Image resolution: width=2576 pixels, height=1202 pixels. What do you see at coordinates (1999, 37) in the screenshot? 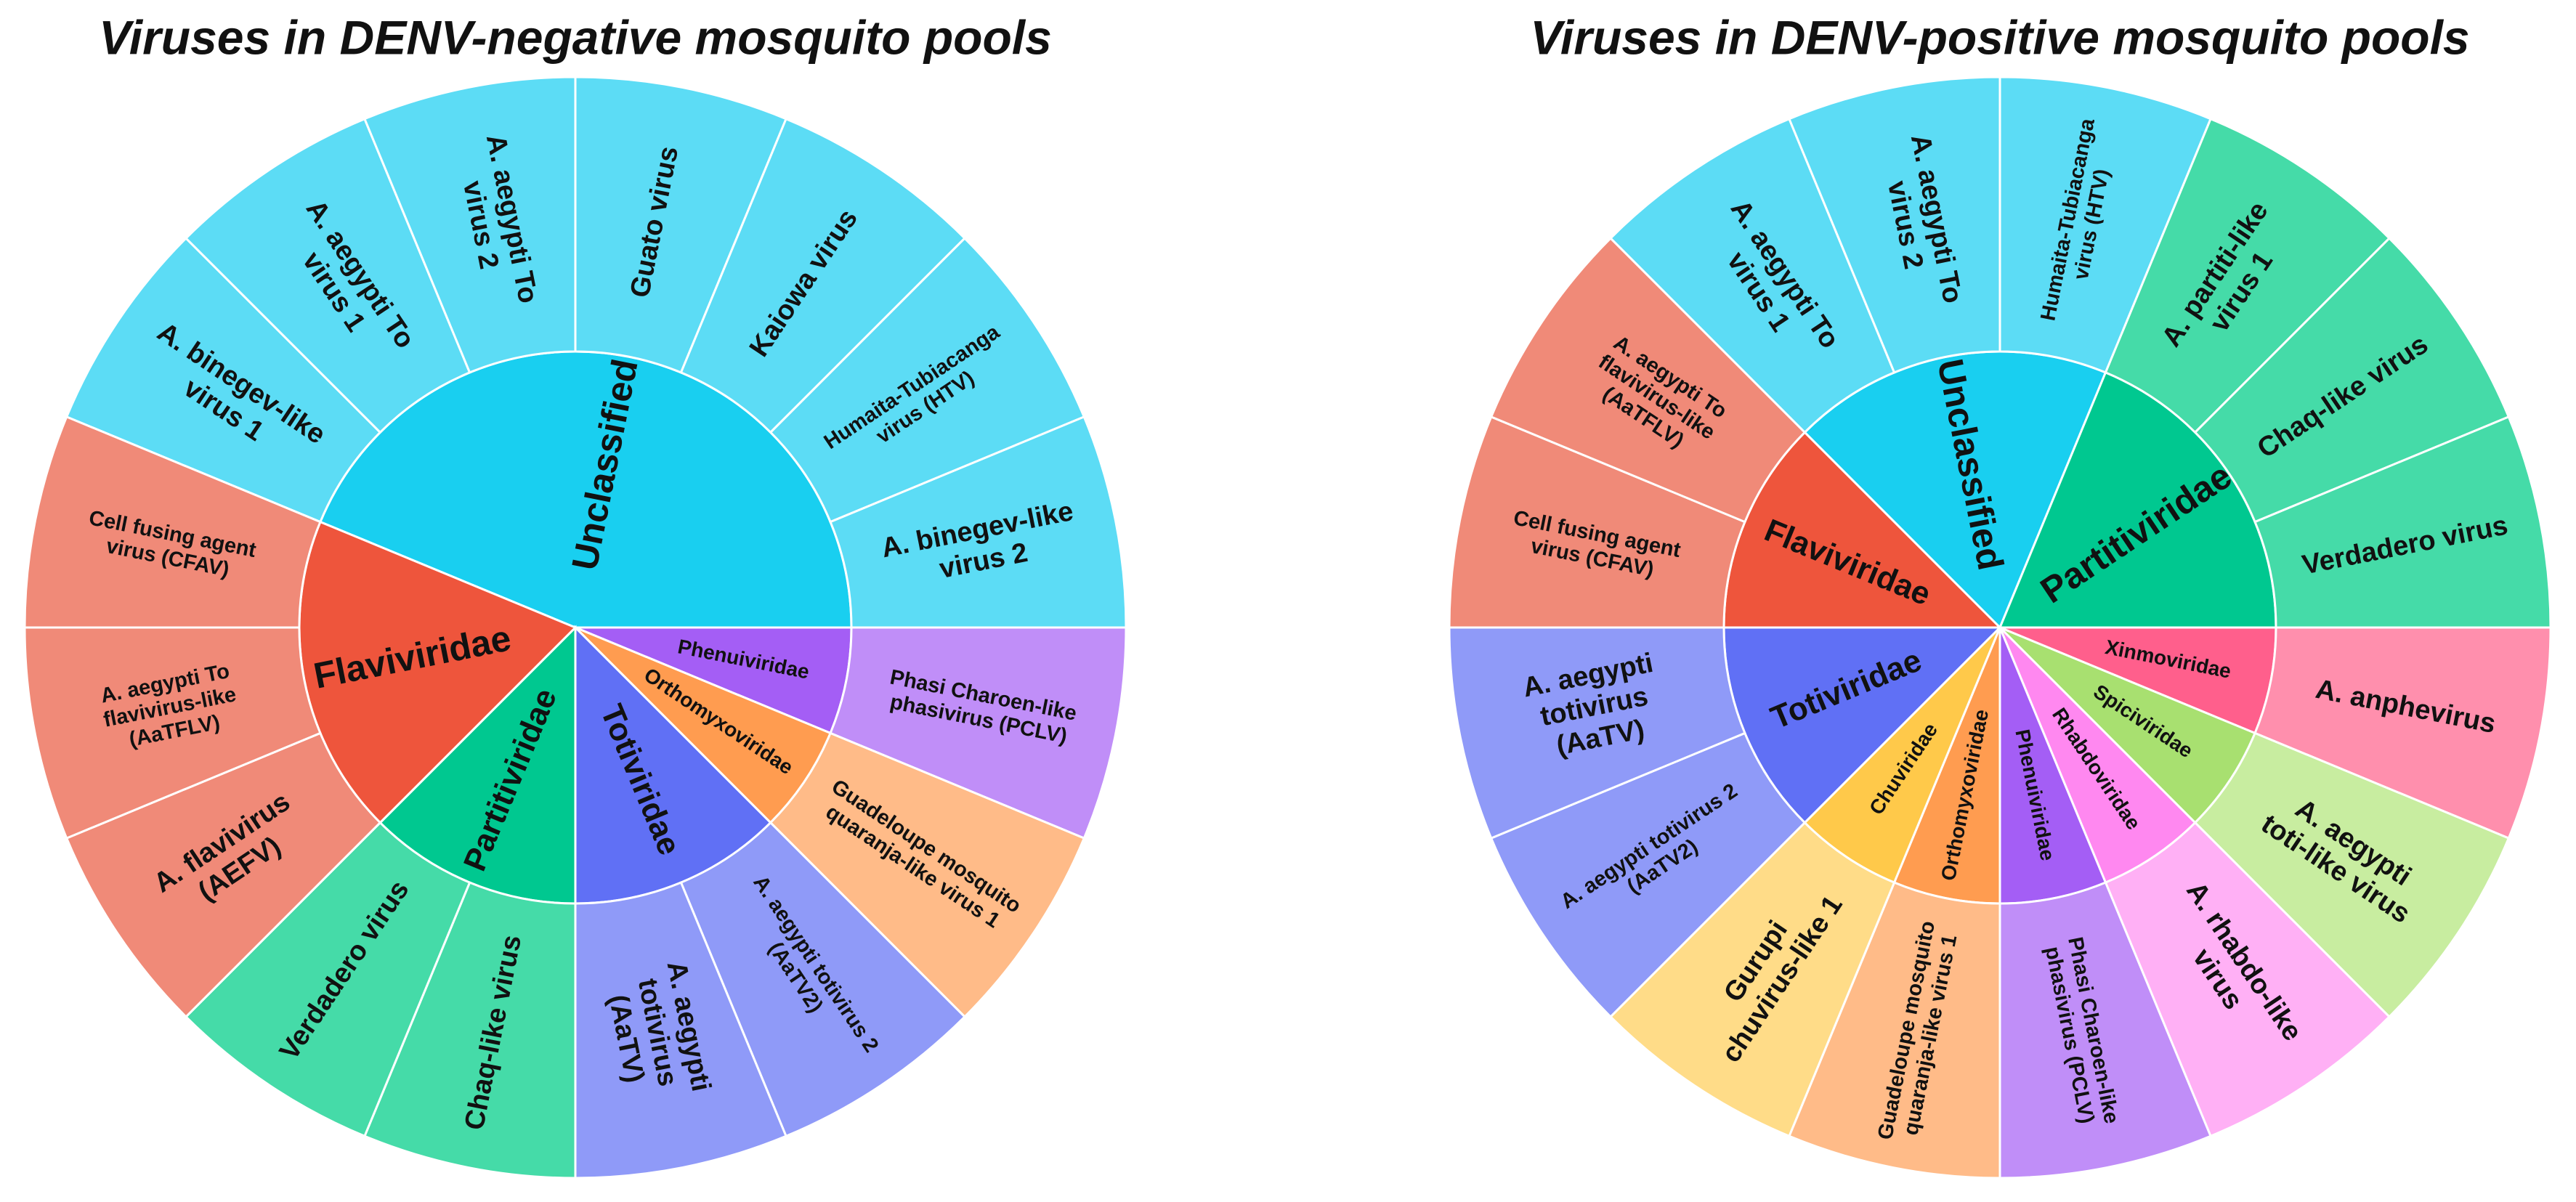
I see `chart-title: Viruses in DENV-positive mosquito pools` at bounding box center [1999, 37].